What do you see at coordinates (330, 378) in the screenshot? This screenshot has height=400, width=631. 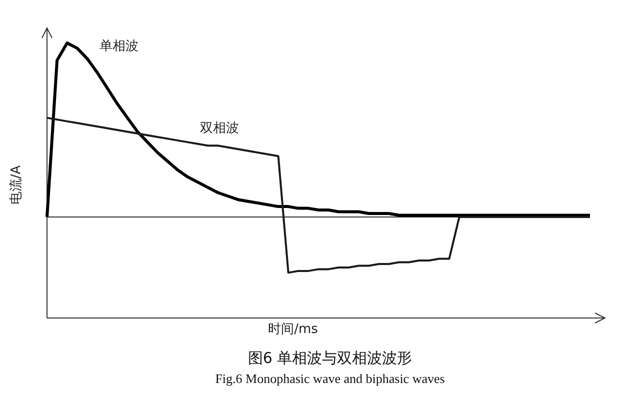 I see `text: Fig.6 Monophasic wave and biphasic waves` at bounding box center [330, 378].